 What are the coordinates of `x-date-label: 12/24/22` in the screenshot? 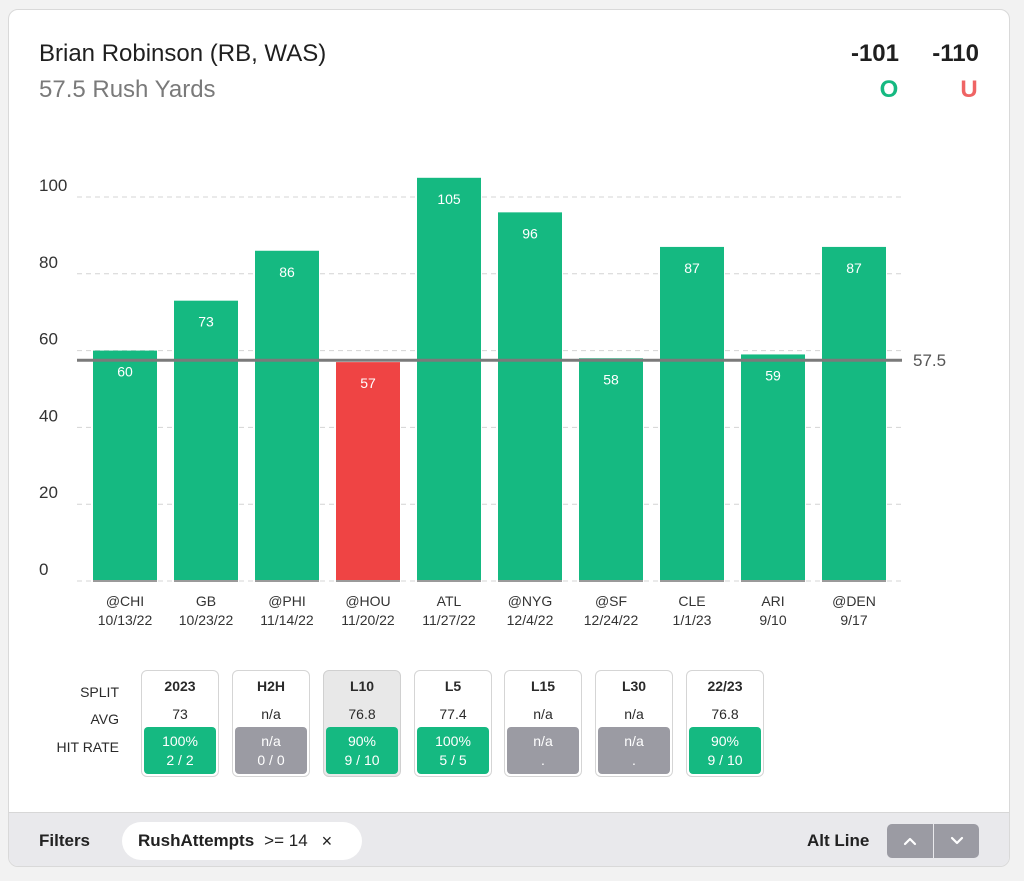 It's located at (611, 620).